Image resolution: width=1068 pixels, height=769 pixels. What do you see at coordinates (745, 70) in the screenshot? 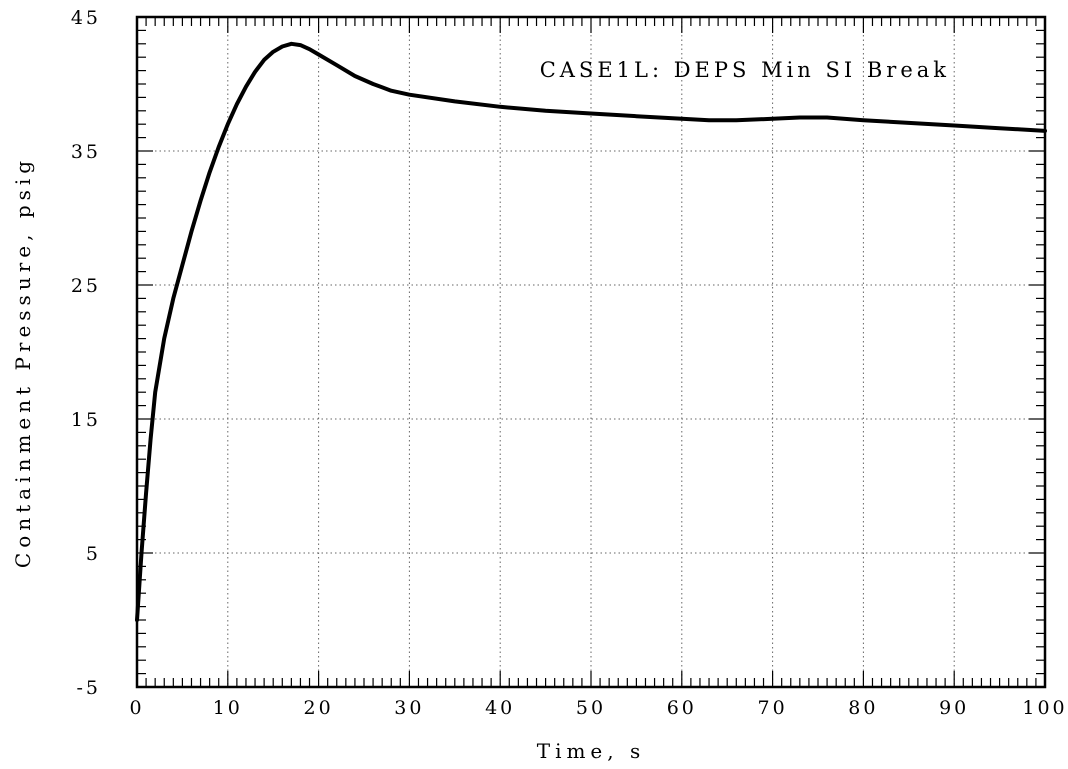
I see `chart-annotation: CASE1L: DEPS Min SI Break` at bounding box center [745, 70].